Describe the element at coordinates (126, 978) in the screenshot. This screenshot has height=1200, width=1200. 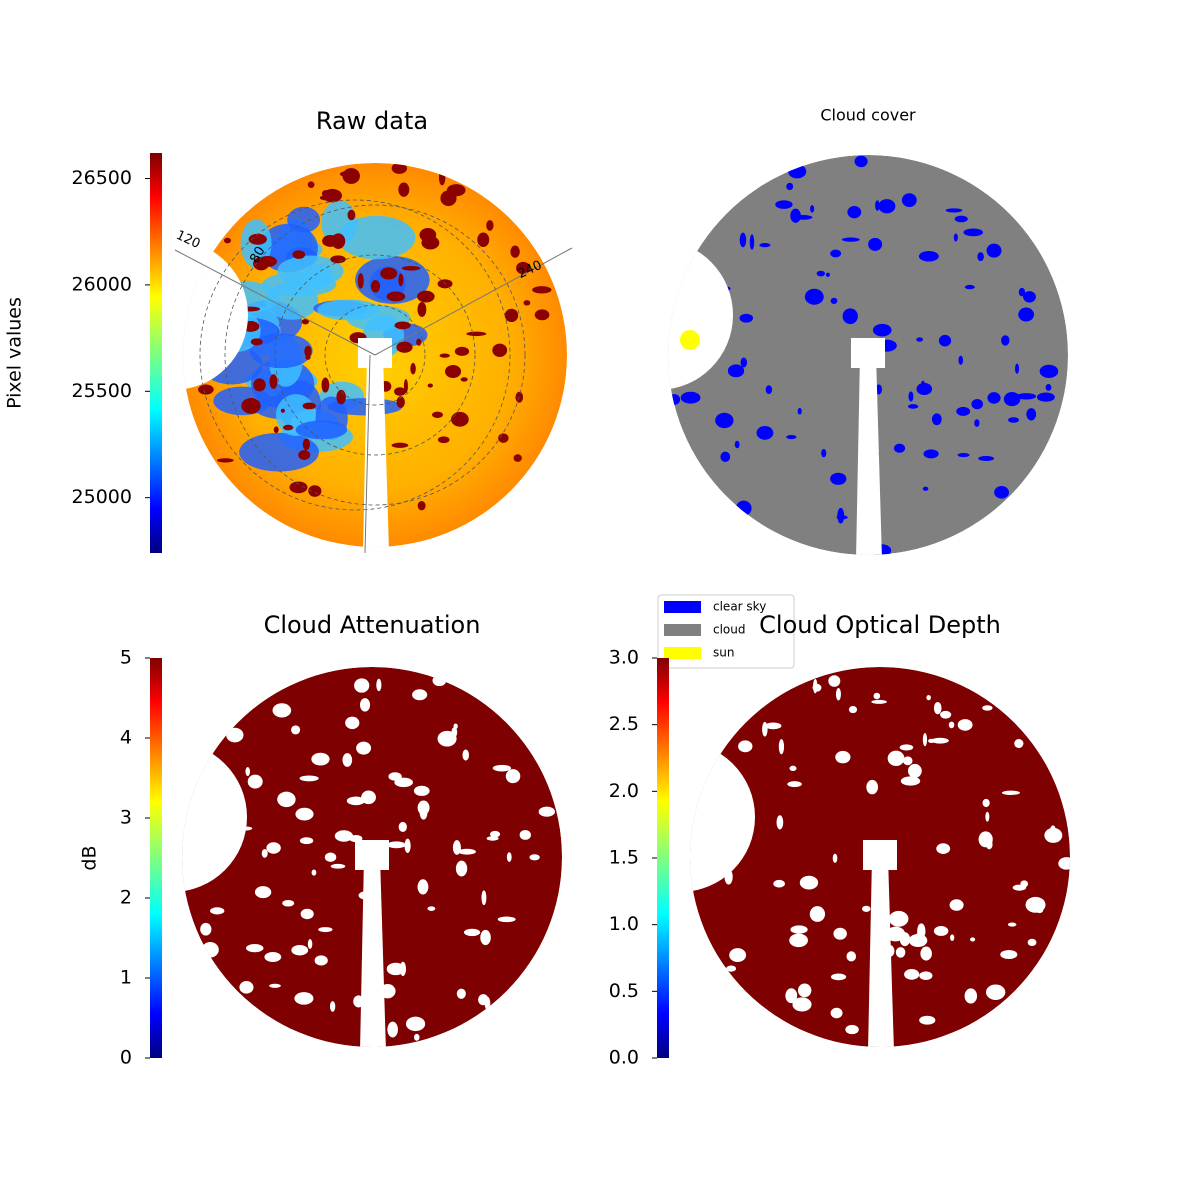
I see `tick-label: 1` at that location.